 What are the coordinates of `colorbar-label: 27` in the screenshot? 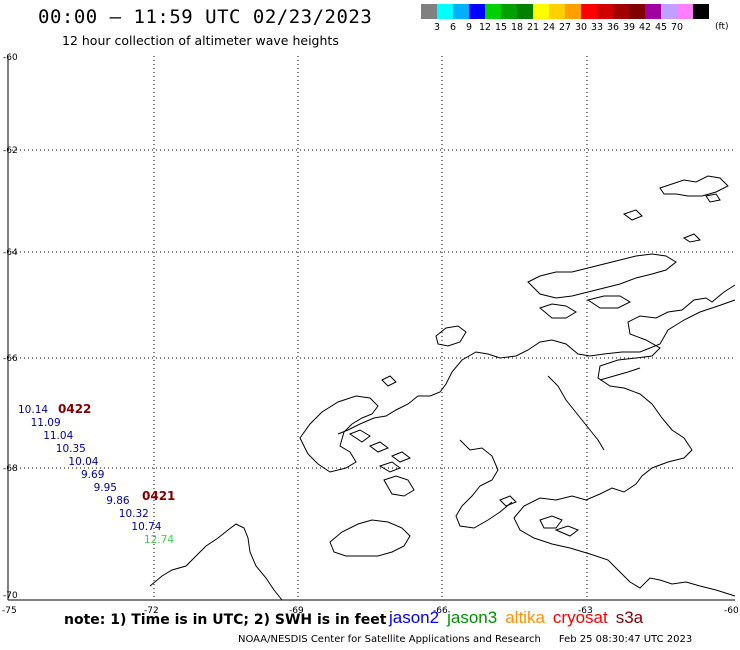 It's located at (565, 27).